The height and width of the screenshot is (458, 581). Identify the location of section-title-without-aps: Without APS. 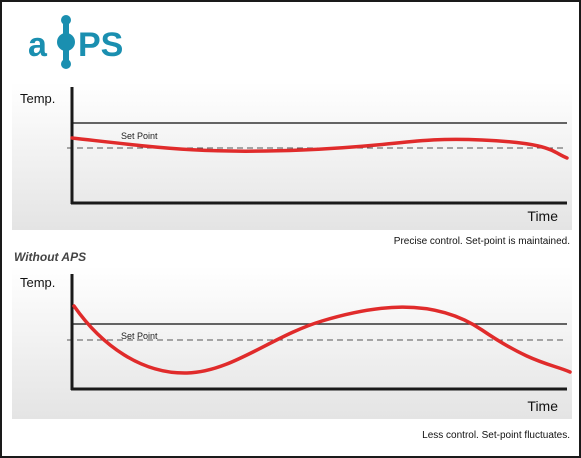
(50, 257).